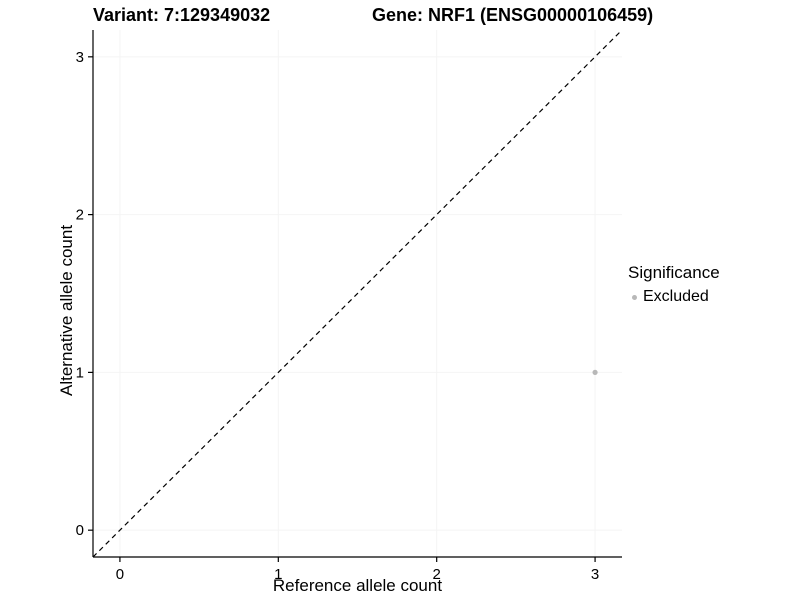 The height and width of the screenshot is (600, 800). What do you see at coordinates (595, 574) in the screenshot?
I see `x-tick-label: 3` at bounding box center [595, 574].